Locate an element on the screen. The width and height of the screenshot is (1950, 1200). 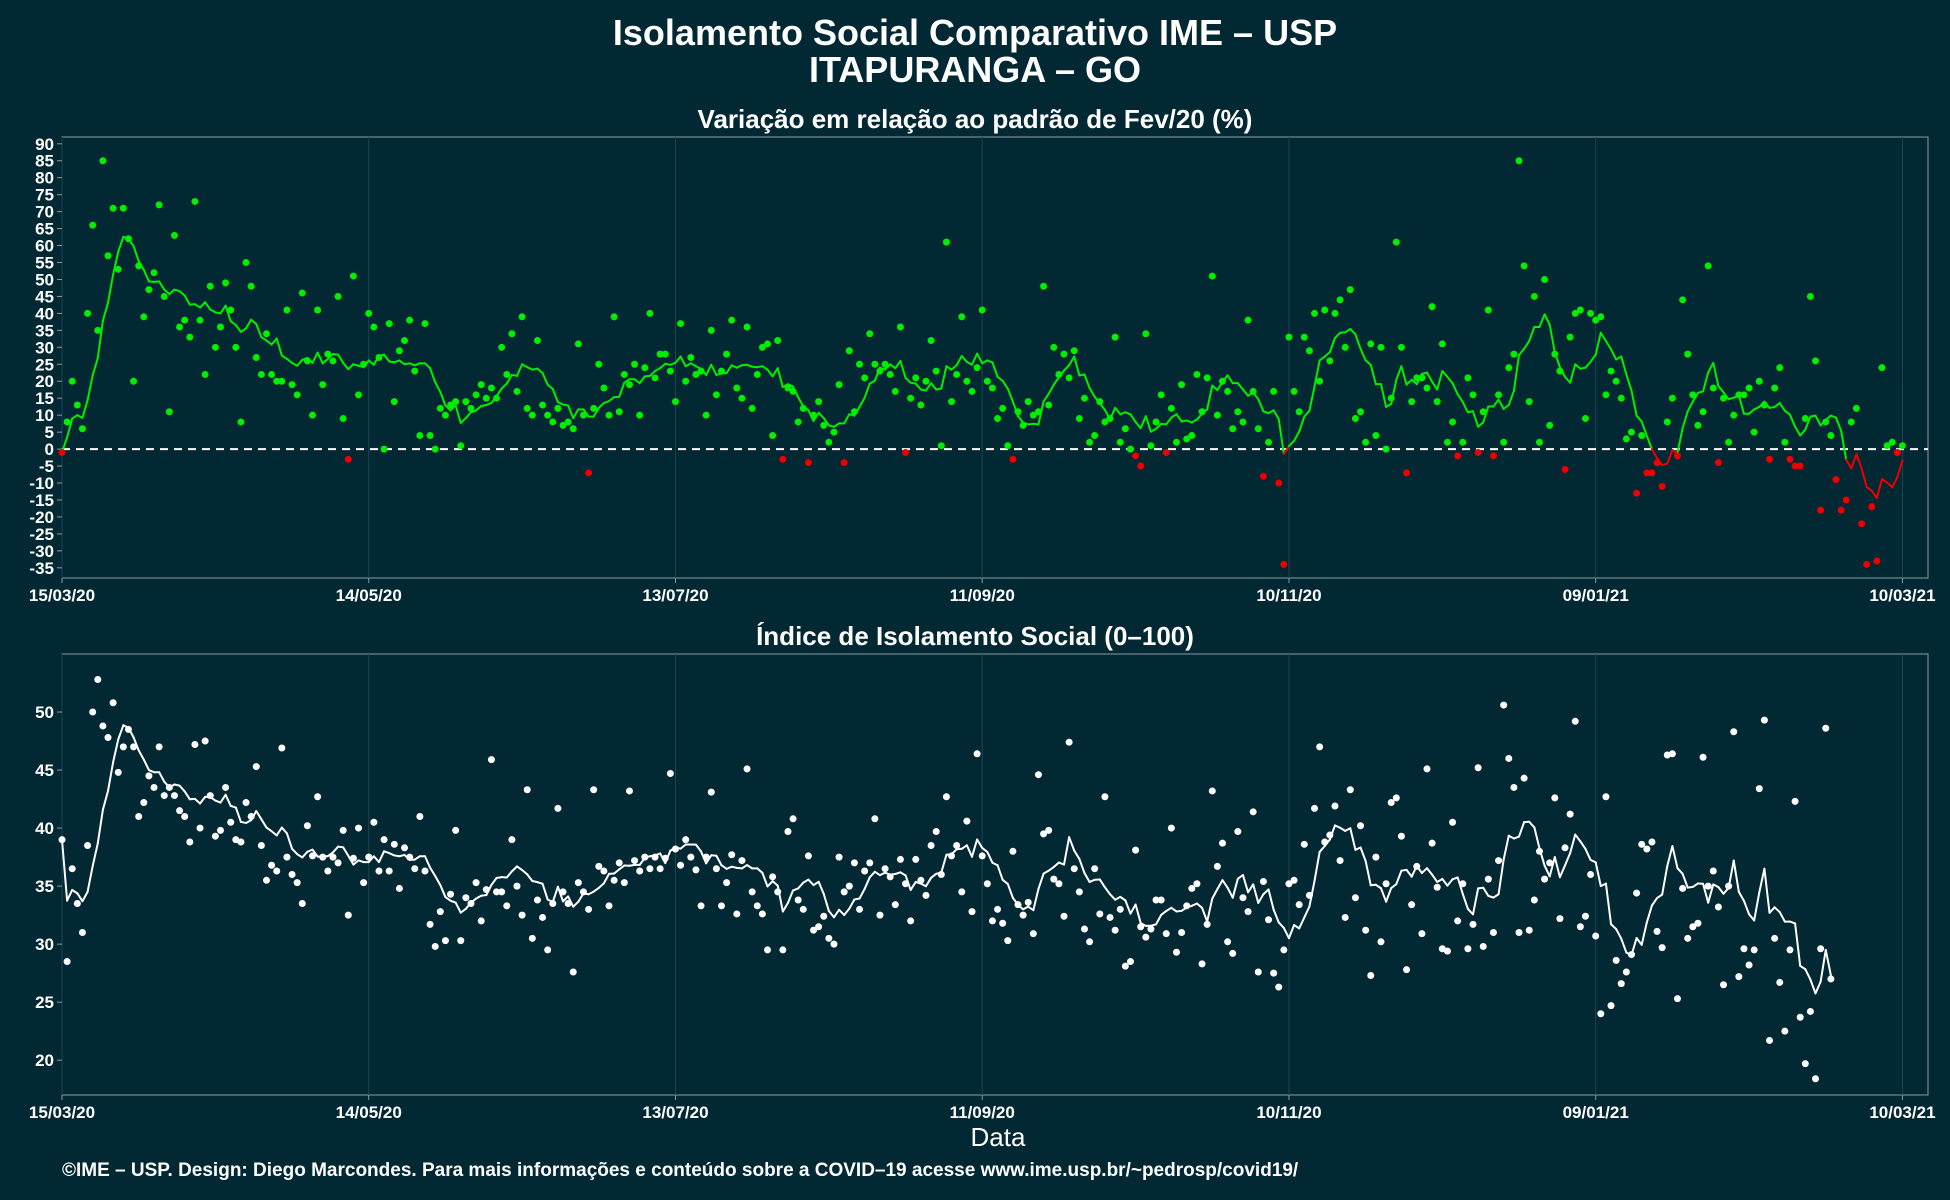
y-tick-label: -10 is located at coordinates (41, 483).